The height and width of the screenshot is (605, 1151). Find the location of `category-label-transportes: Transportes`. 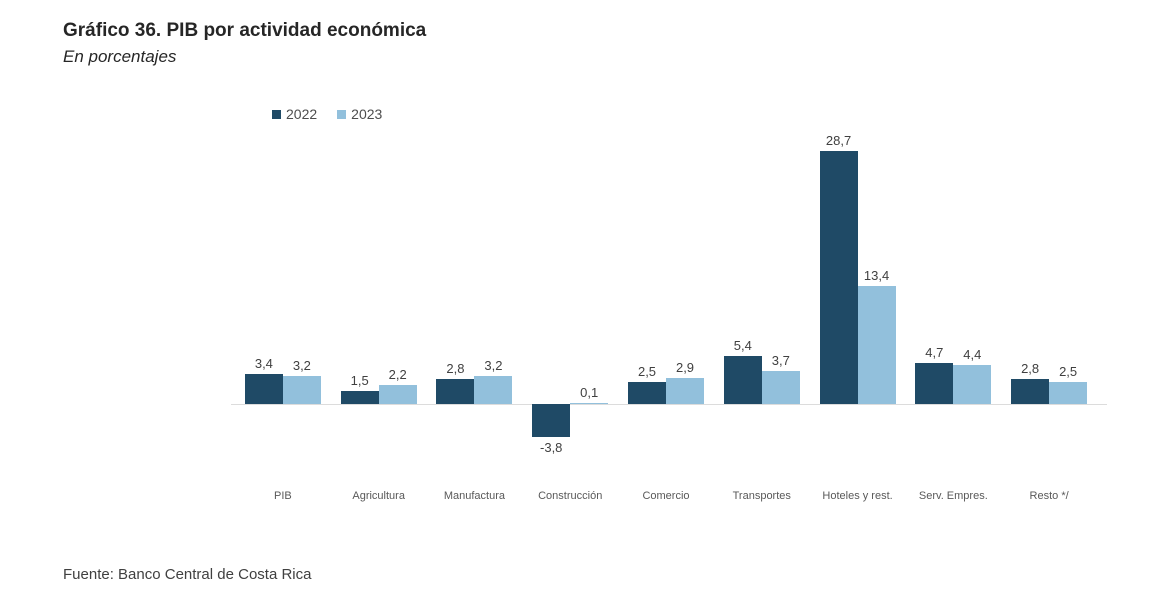

category-label-transportes: Transportes is located at coordinates (761, 496).